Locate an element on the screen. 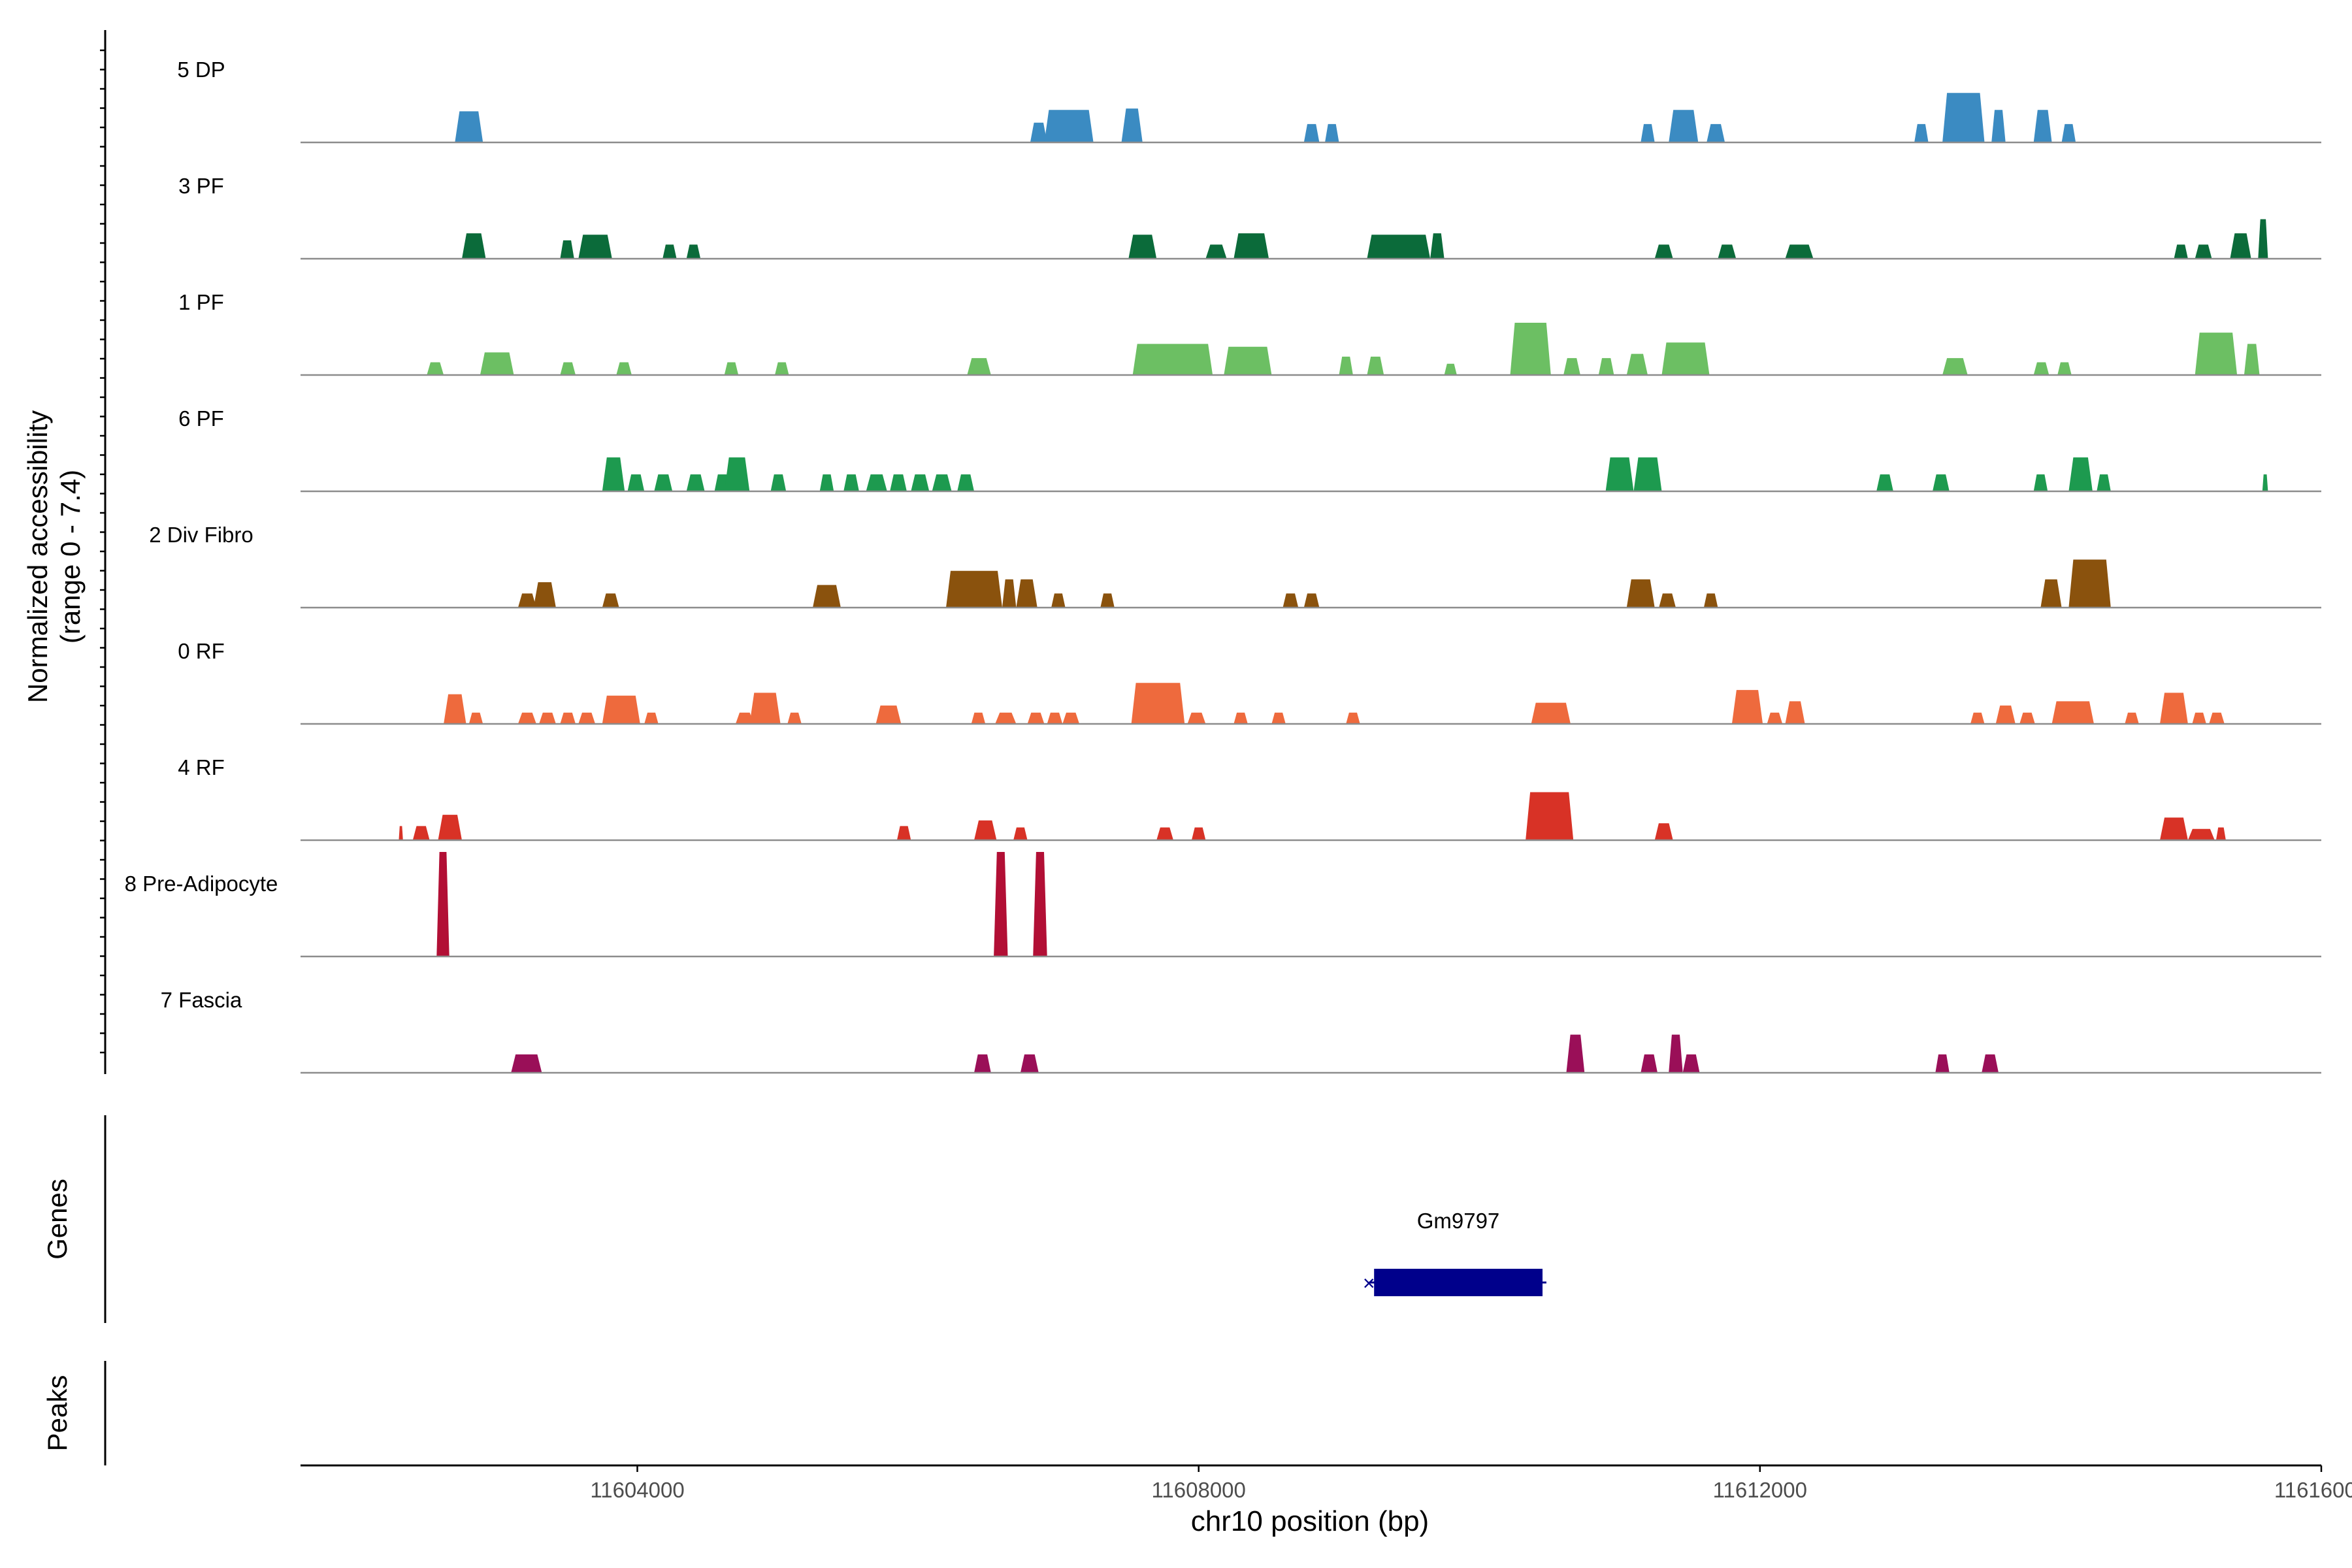  track-label: 5 DP is located at coordinates (201, 69).